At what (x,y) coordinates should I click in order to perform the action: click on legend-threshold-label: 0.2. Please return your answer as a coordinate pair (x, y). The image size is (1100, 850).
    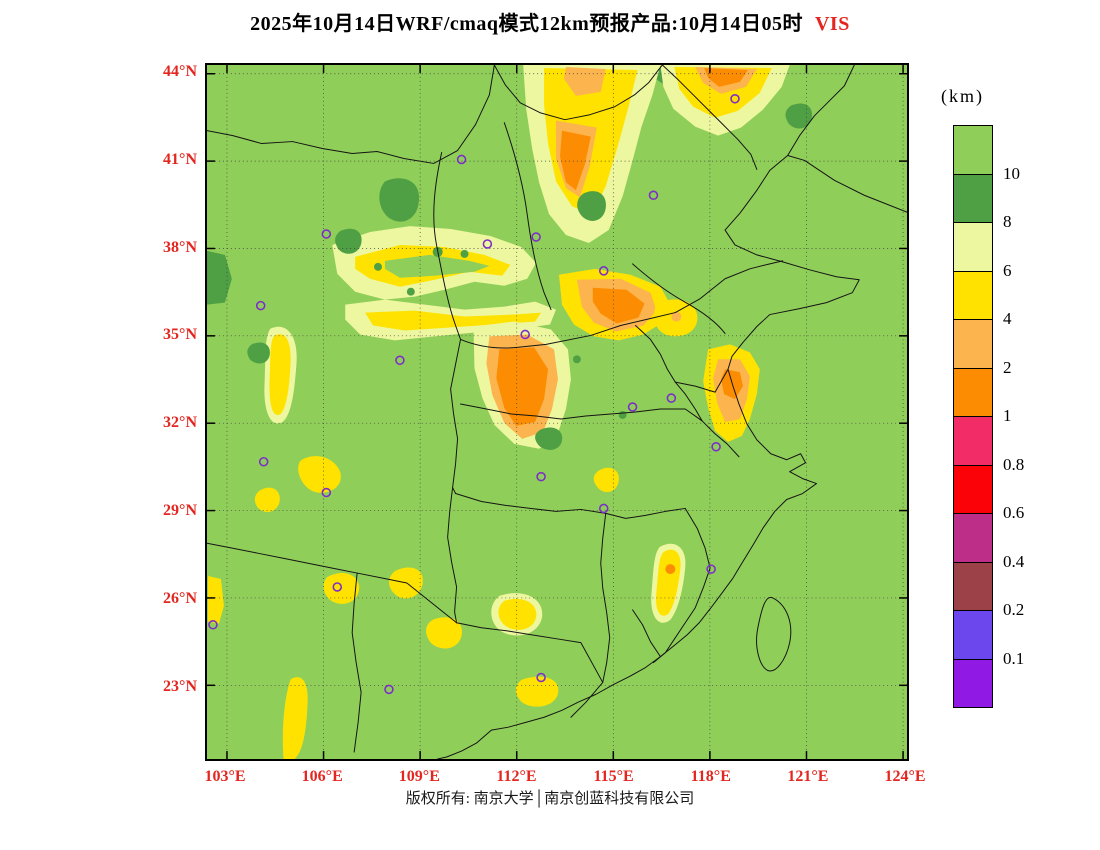
    Looking at the image, I should click on (1014, 609).